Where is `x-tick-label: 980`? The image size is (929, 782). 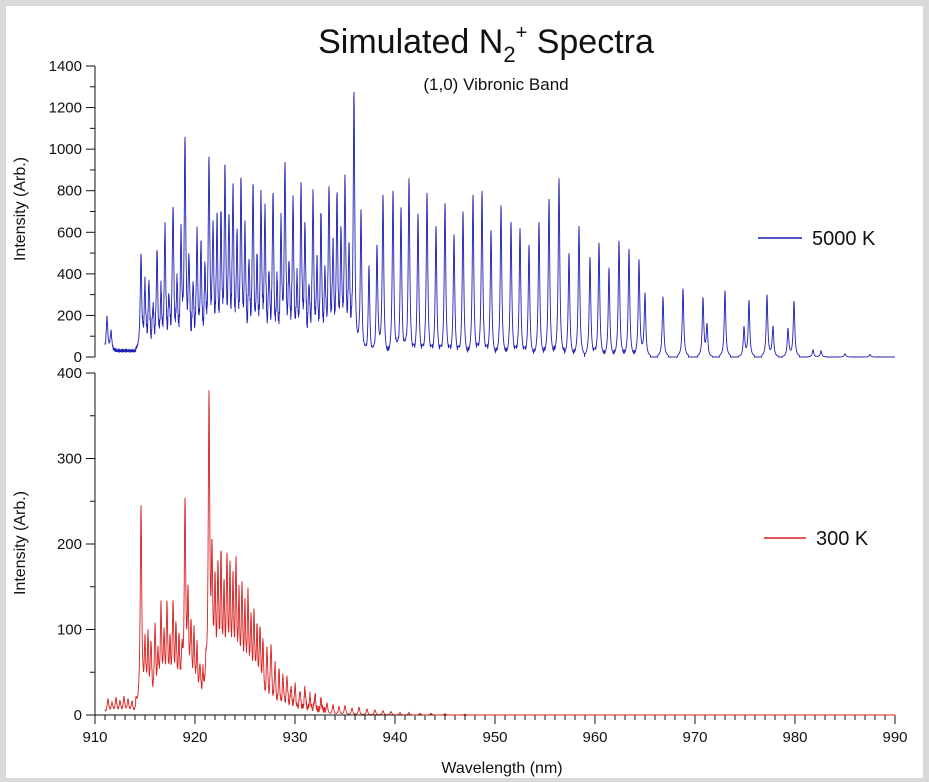 x-tick-label: 980 is located at coordinates (794, 737).